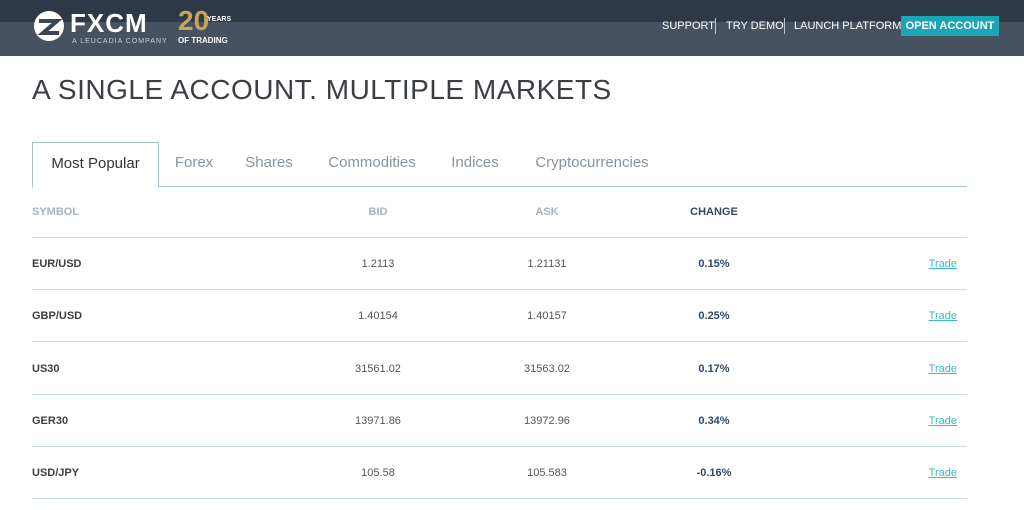 The width and height of the screenshot is (1024, 510). I want to click on nav-link: LAUNCH PLATFORM, so click(848, 26).